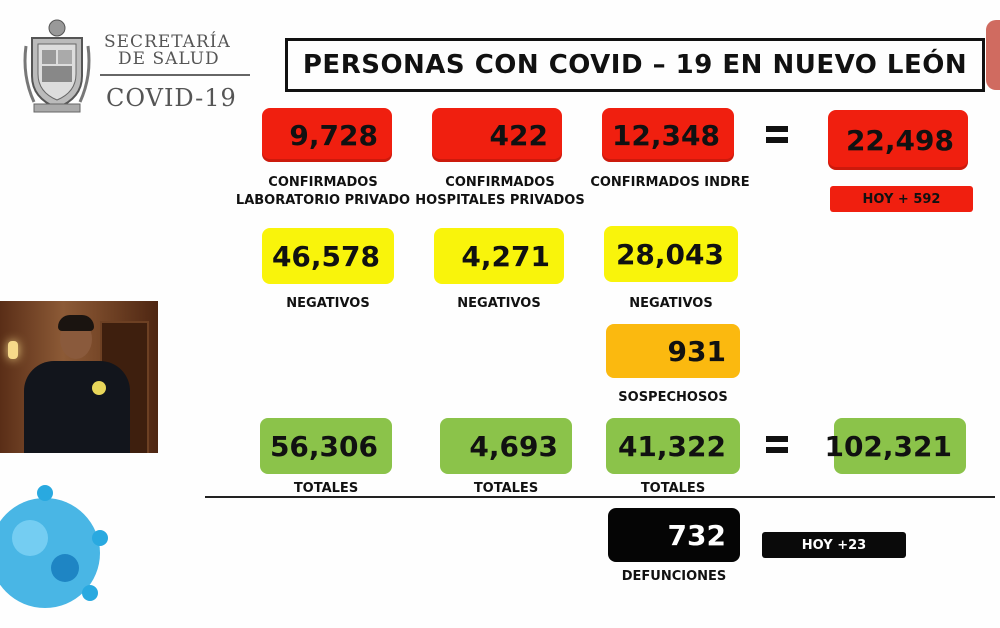  What do you see at coordinates (673, 397) in the screenshot?
I see `sospechosos-label: SOSPECHOSOS` at bounding box center [673, 397].